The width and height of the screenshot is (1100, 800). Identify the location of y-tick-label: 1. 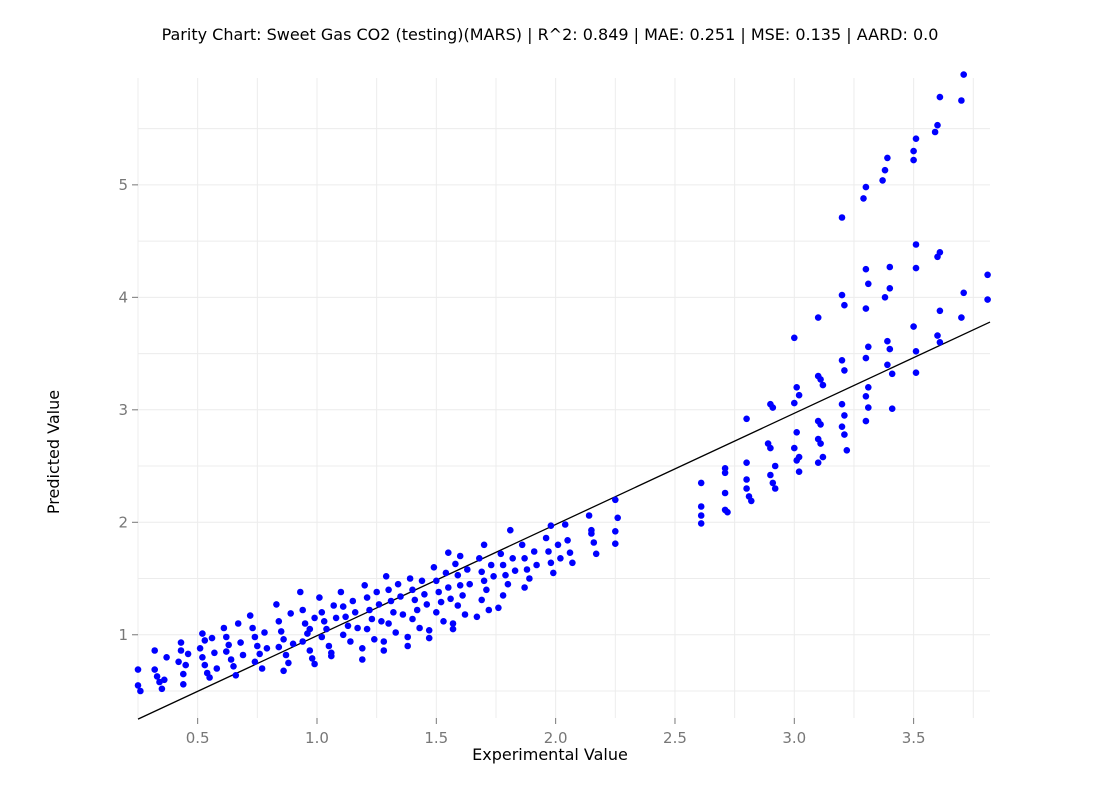
(123, 635).